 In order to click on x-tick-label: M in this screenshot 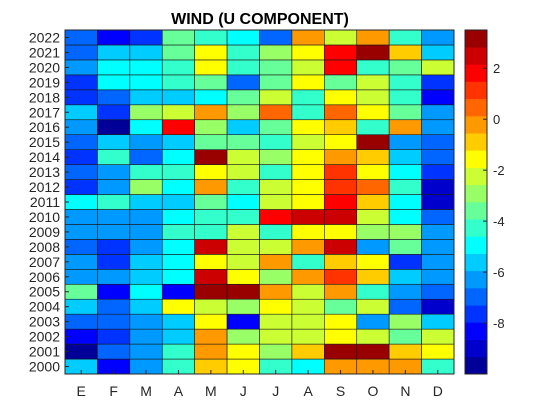, I will do `click(211, 391)`.